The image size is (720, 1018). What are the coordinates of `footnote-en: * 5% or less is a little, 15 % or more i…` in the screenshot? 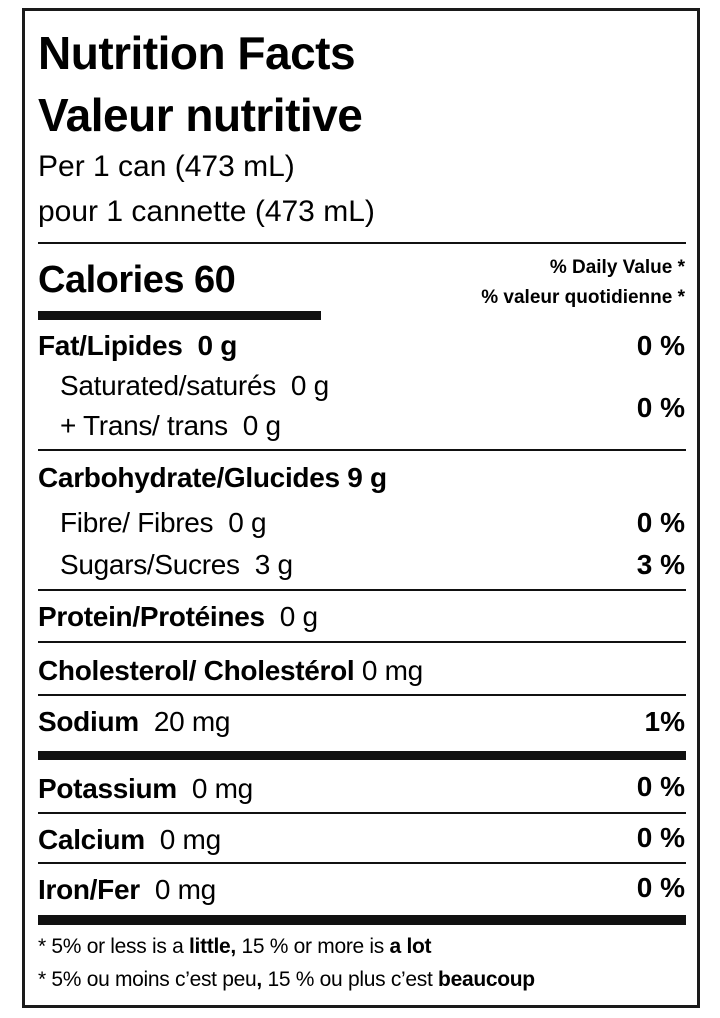 It's located at (235, 946).